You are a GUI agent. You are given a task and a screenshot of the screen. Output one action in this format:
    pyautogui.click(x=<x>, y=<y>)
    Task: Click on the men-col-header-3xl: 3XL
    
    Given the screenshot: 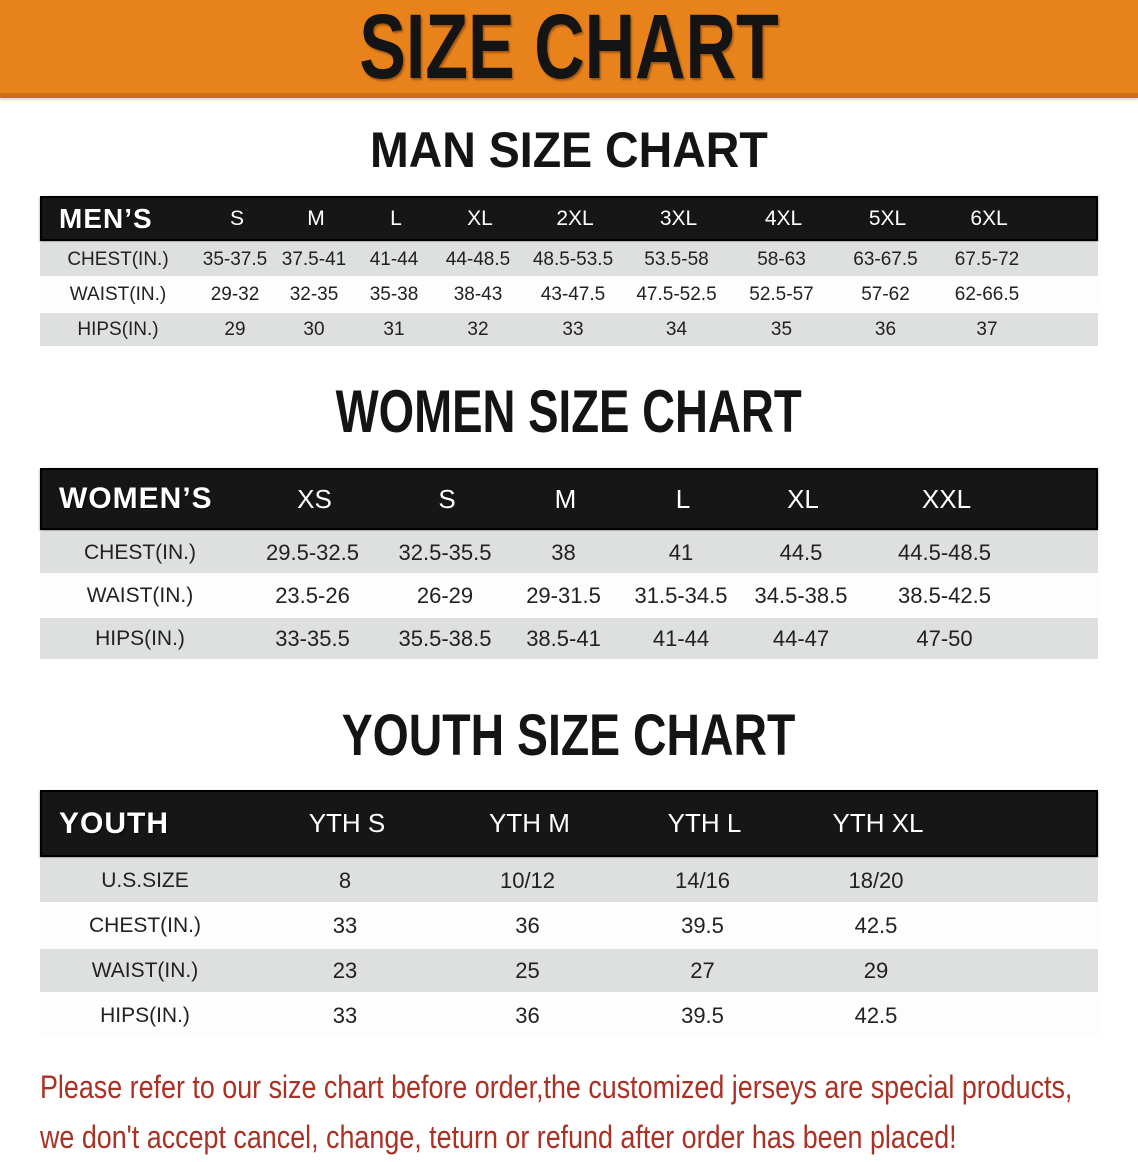 What is the action you would take?
    pyautogui.click(x=678, y=218)
    